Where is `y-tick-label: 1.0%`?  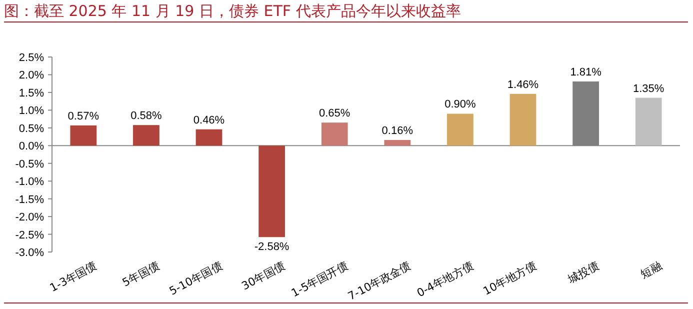
y-tick-label: 1.0% is located at coordinates (31, 111).